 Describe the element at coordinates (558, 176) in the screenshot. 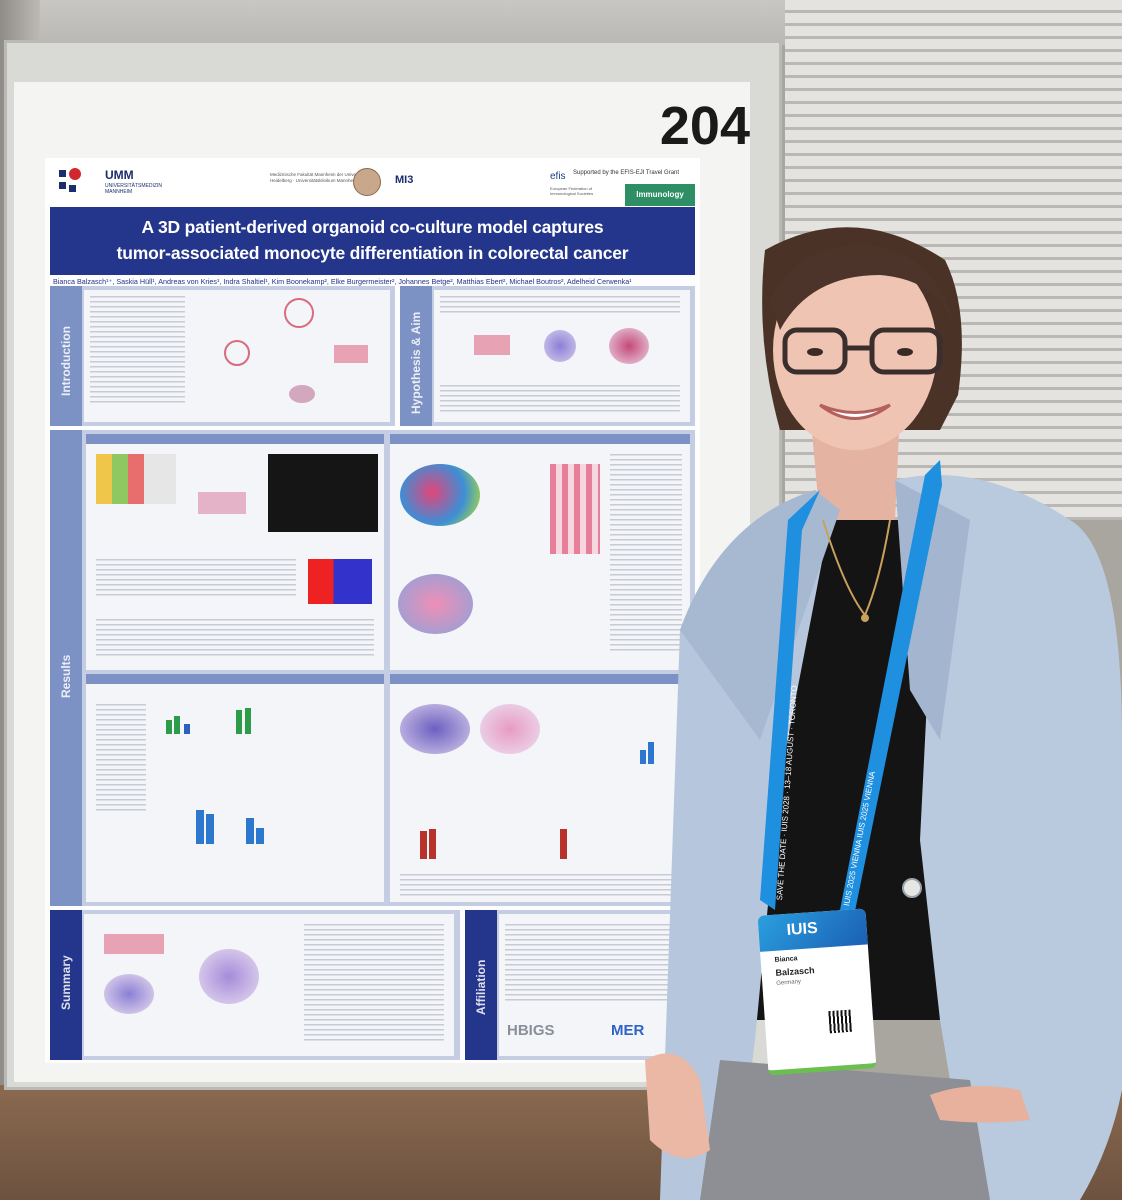

I see `efis-logo: efis` at that location.